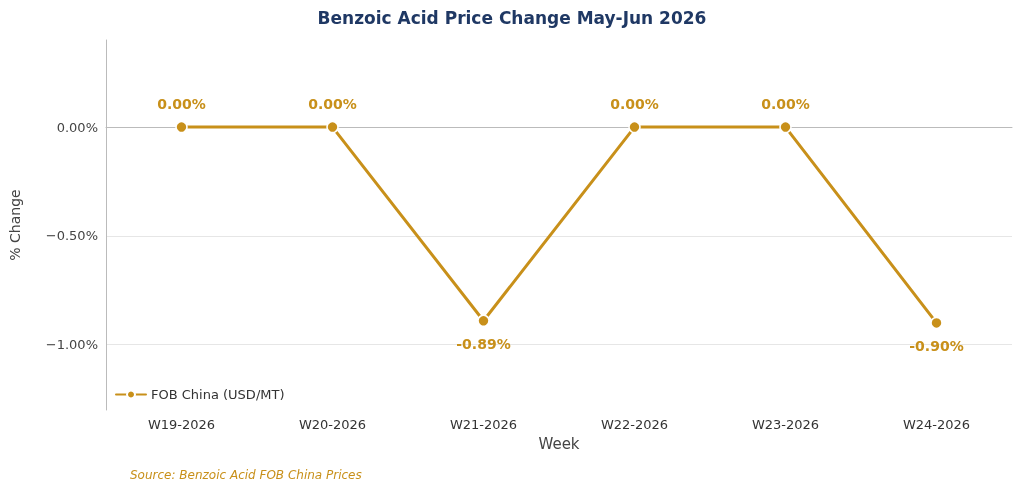 This screenshot has height=492, width=1024. What do you see at coordinates (634, 424) in the screenshot?
I see `x-tick-label: W22-2026` at bounding box center [634, 424].